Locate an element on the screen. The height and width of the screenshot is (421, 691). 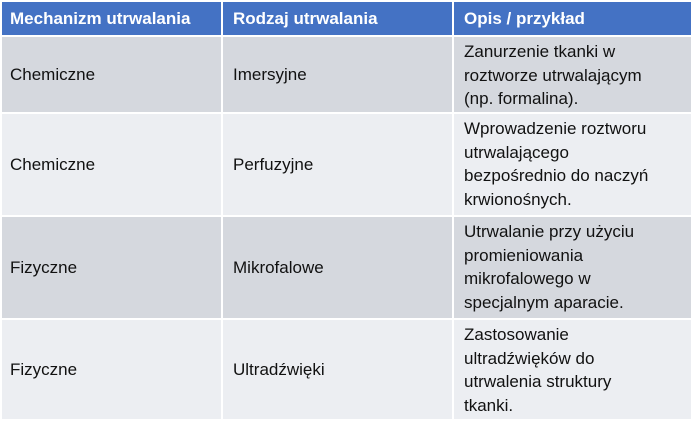
description-line: promieniowania is located at coordinates (524, 255).